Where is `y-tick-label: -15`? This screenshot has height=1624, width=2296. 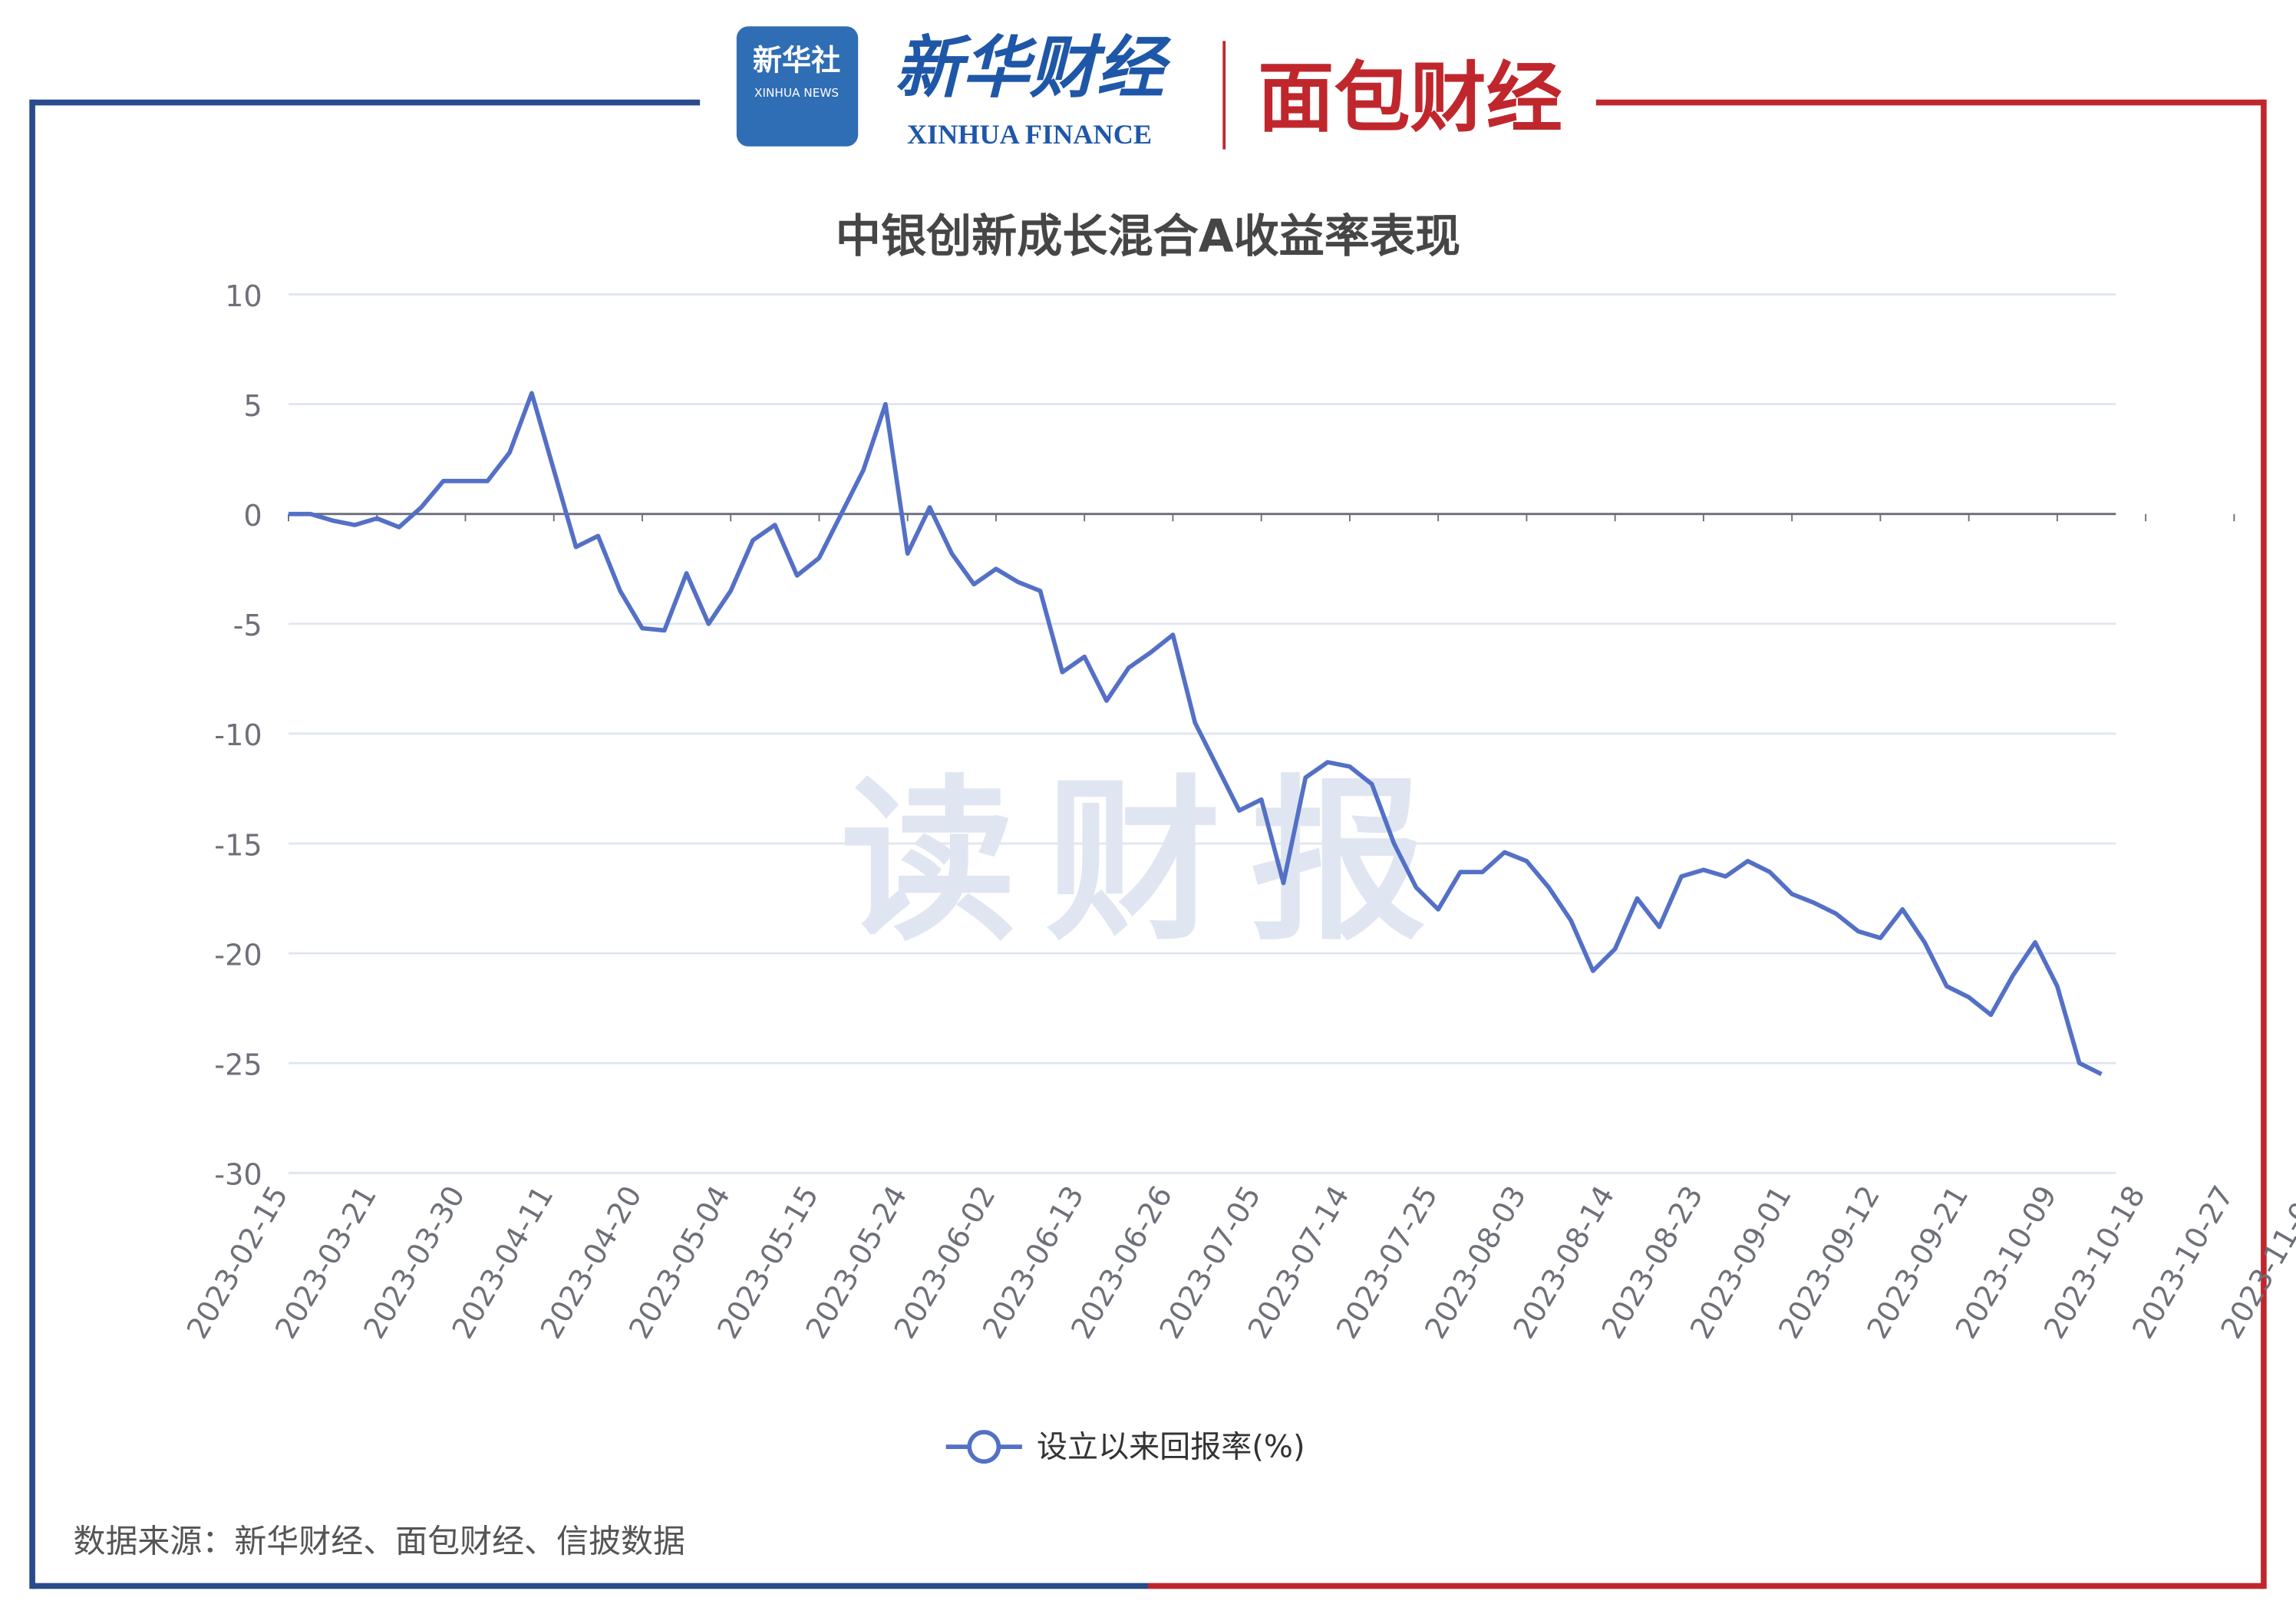 y-tick-label: -15 is located at coordinates (238, 845).